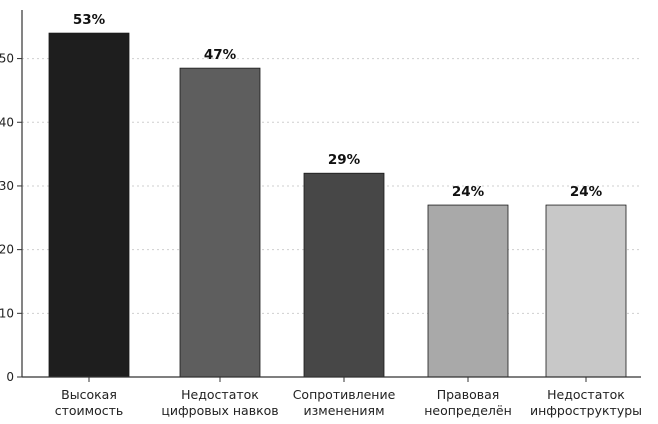 Image resolution: width=658 pixels, height=424 pixels. I want to click on category-label-line: Правовая, so click(468, 394).